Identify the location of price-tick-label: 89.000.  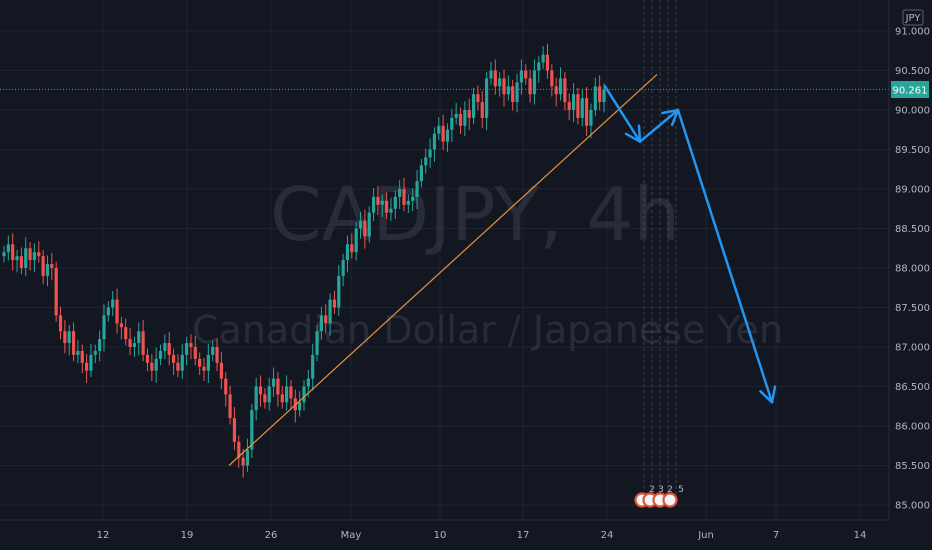
(912, 190).